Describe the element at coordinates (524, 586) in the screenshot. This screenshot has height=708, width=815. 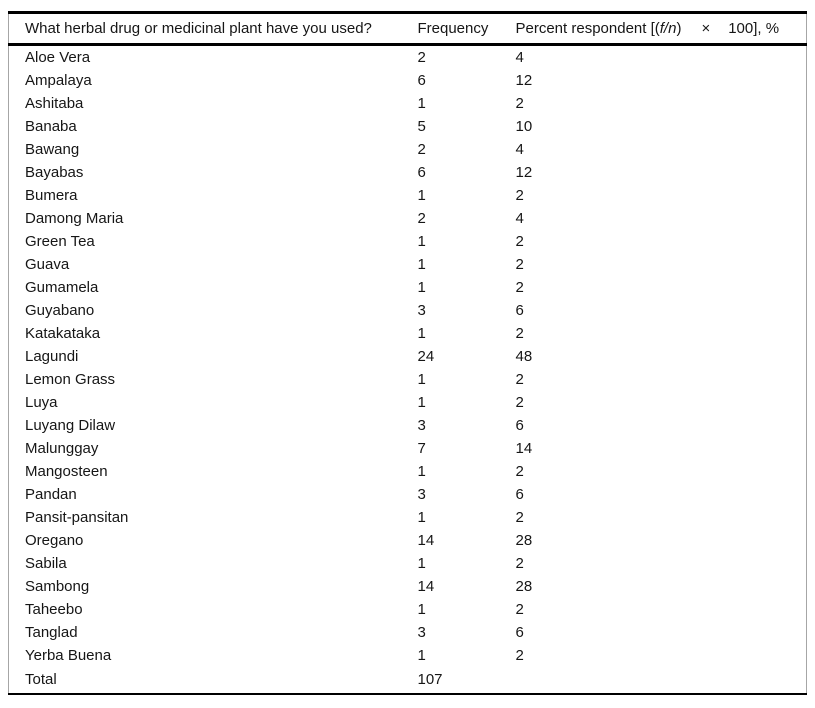
I see `percent-cell: 28` at that location.